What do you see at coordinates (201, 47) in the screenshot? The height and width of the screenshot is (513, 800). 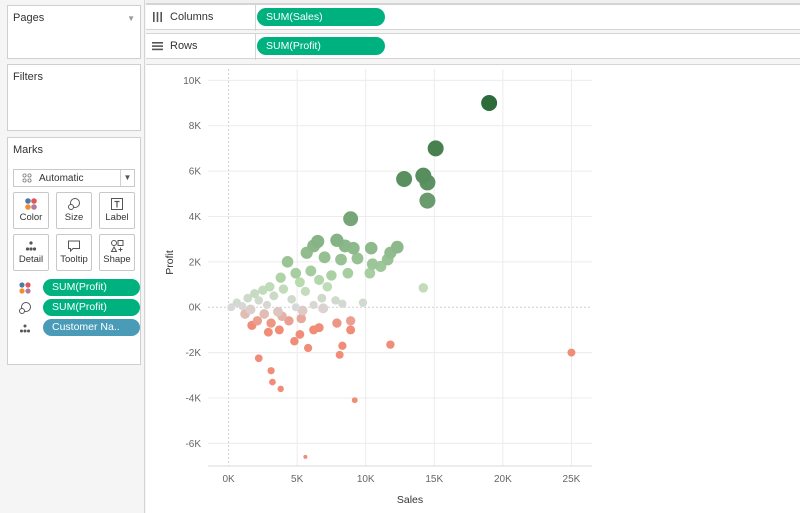 I see `rows-shelf-label: Rows` at bounding box center [201, 47].